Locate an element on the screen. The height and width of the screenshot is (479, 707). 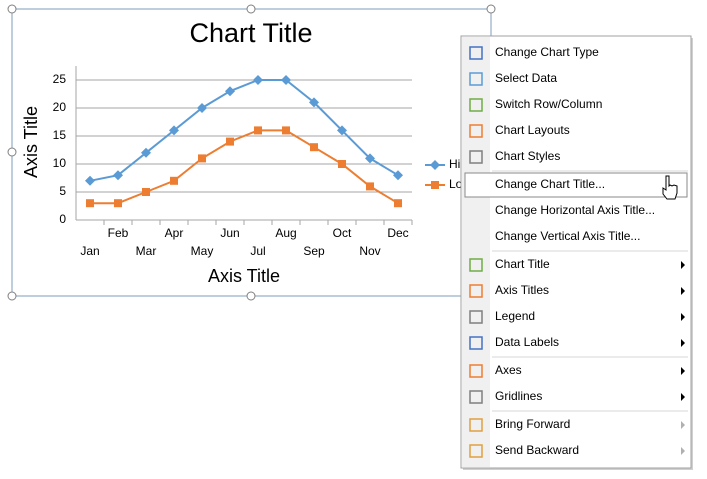
menu-item: Chart Layouts is located at coordinates (532, 130).